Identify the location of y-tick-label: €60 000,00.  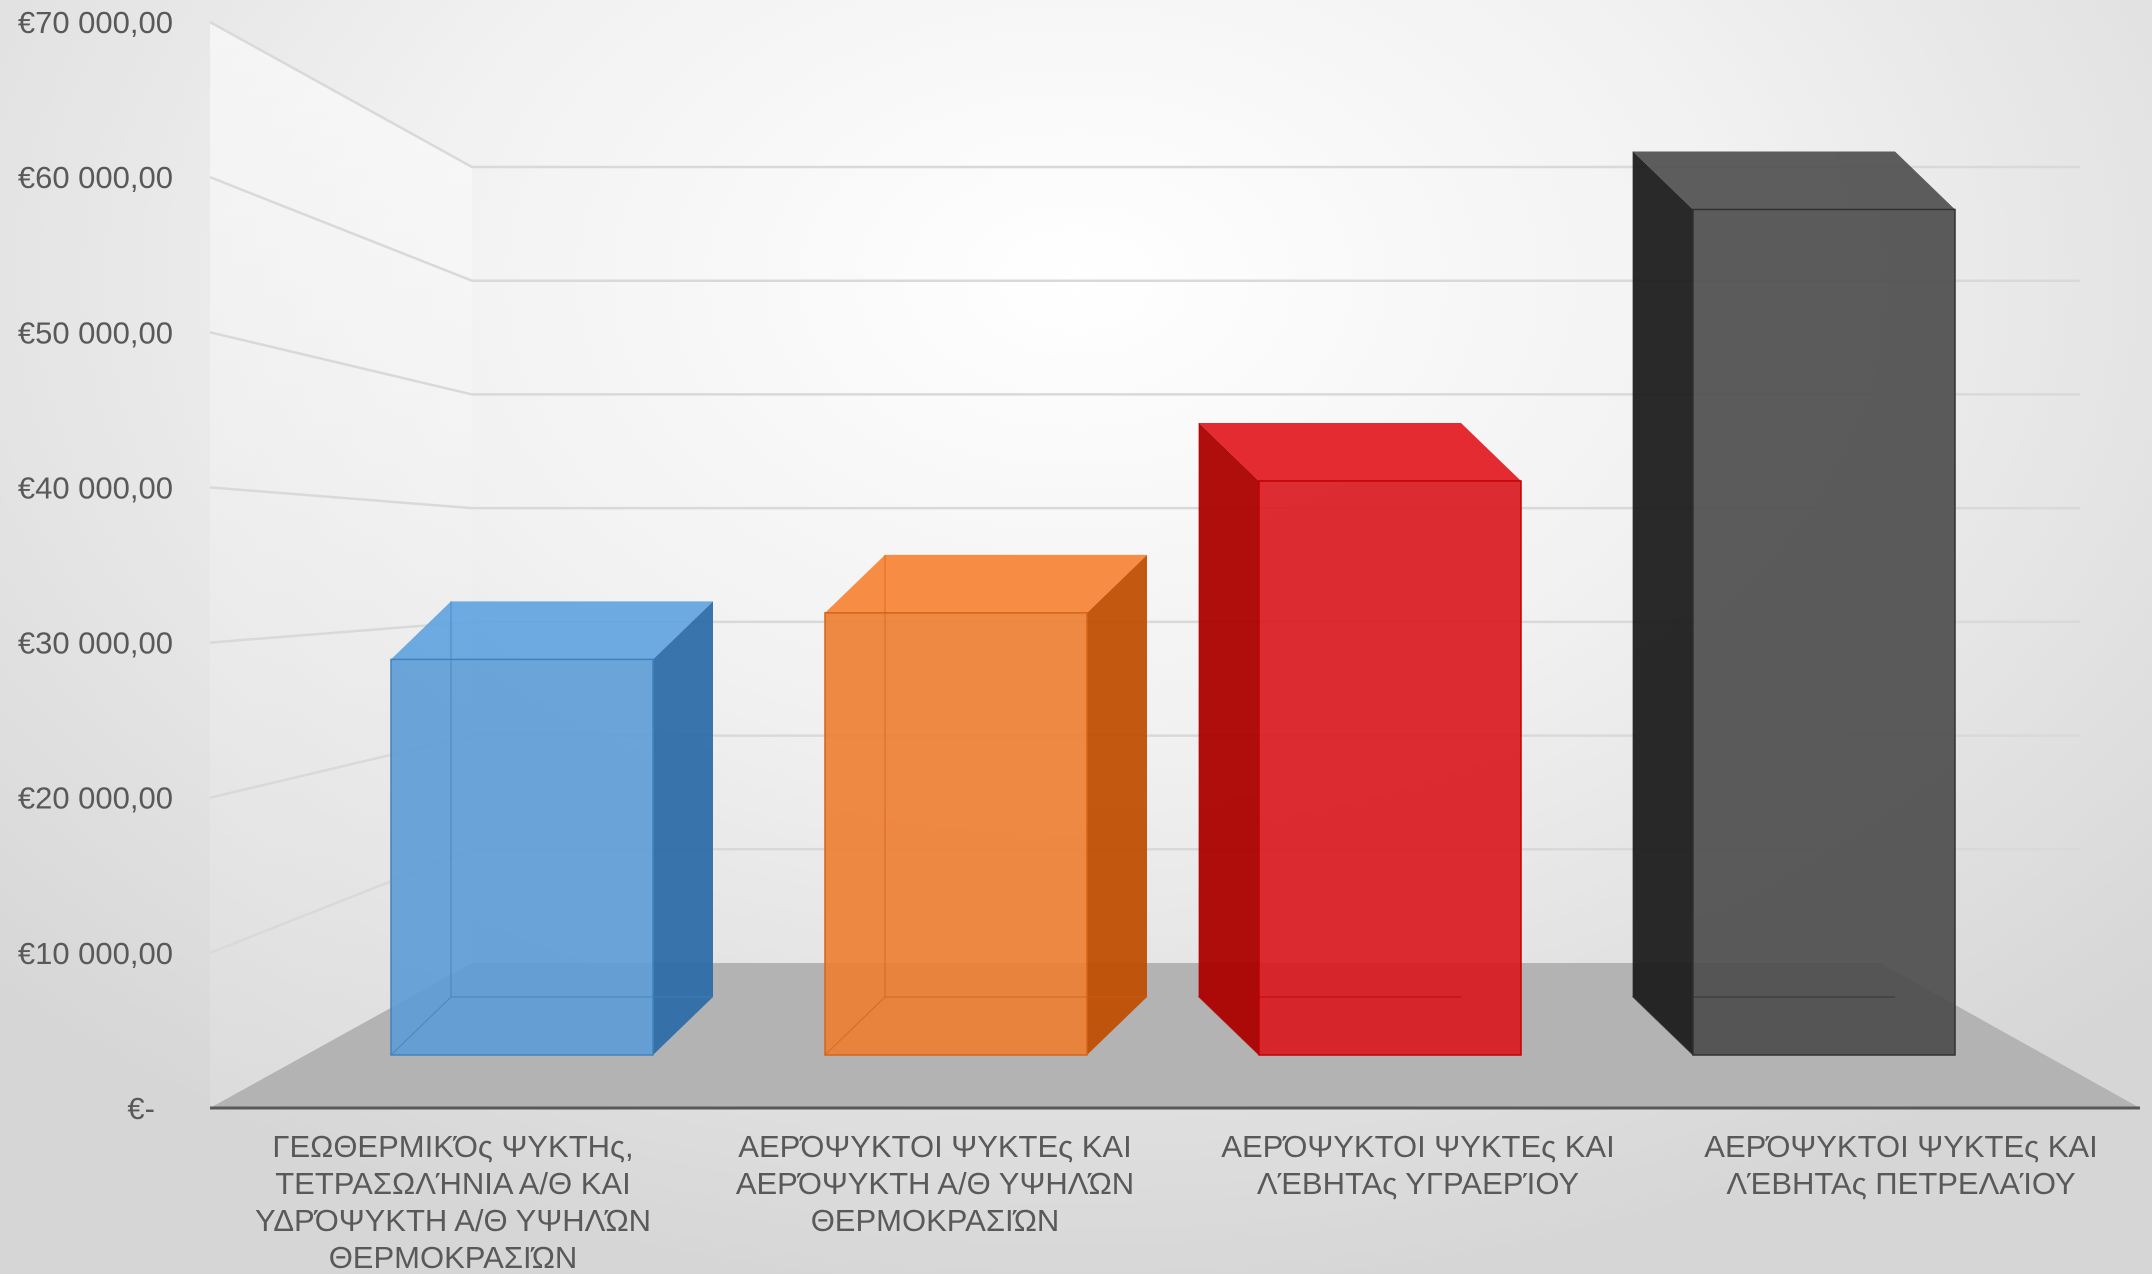
(95, 177).